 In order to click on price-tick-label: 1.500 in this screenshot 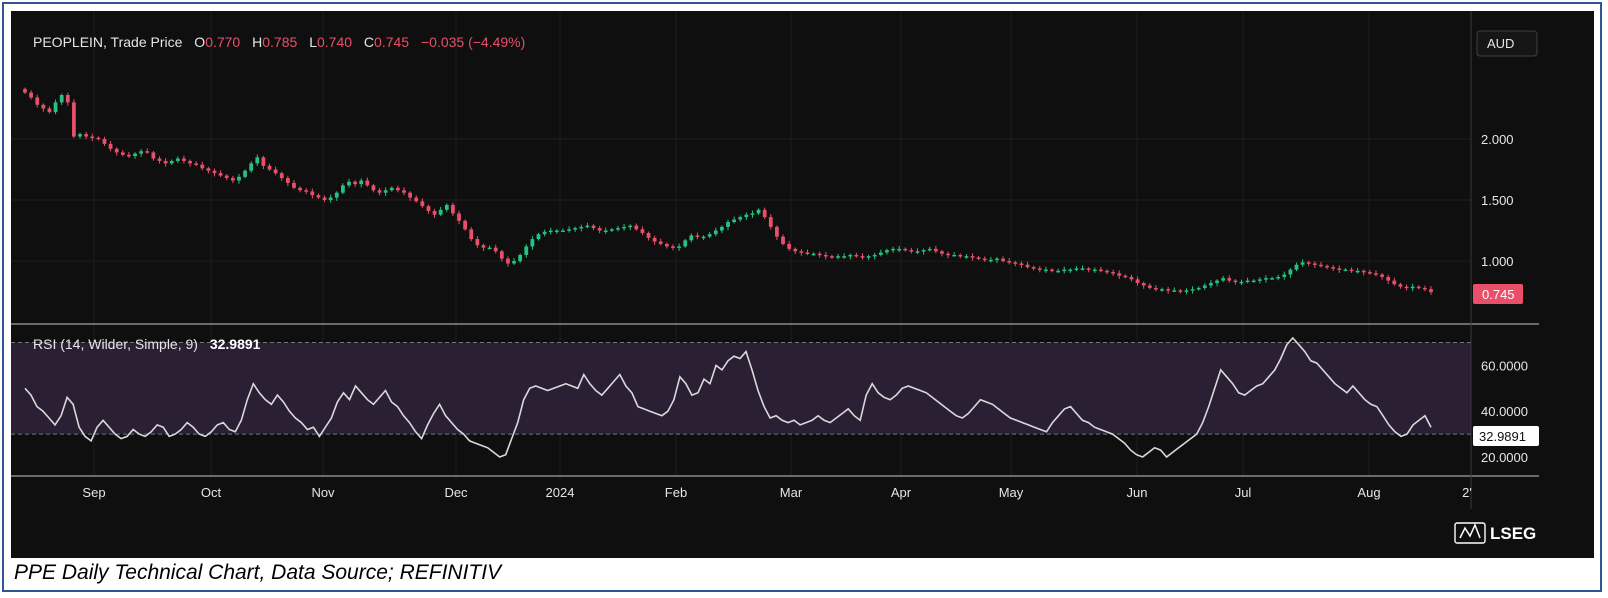, I will do `click(1497, 200)`.